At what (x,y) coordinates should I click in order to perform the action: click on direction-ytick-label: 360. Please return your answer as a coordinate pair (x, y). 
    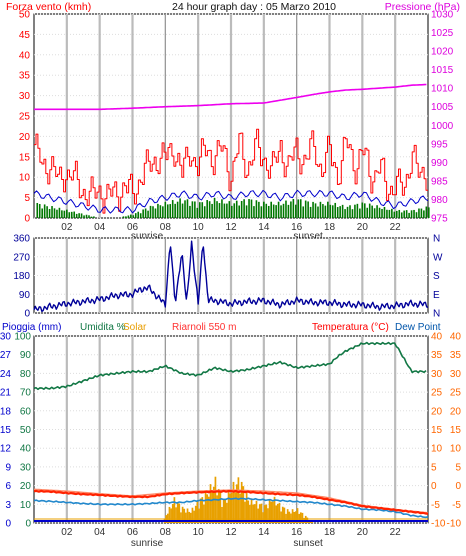
    Looking at the image, I should click on (21, 239).